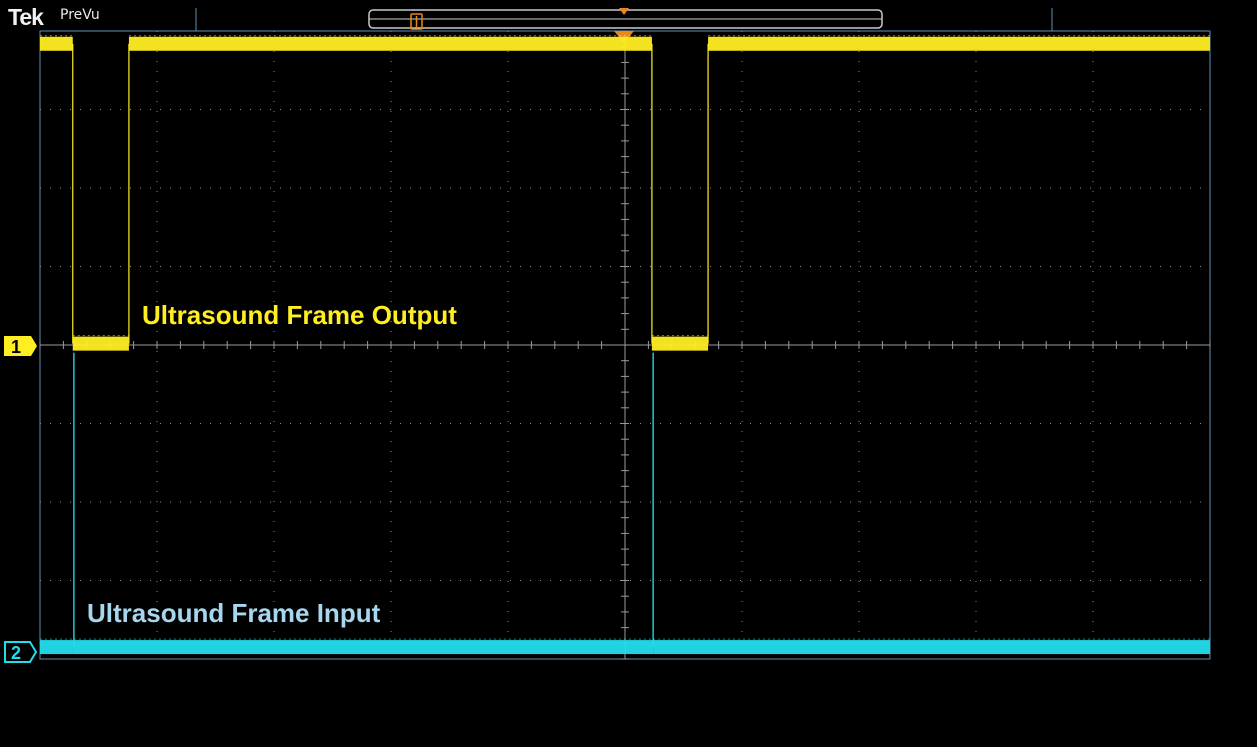 This screenshot has height=747, width=1257. I want to click on ch2-ground-marker: 2, so click(21, 652).